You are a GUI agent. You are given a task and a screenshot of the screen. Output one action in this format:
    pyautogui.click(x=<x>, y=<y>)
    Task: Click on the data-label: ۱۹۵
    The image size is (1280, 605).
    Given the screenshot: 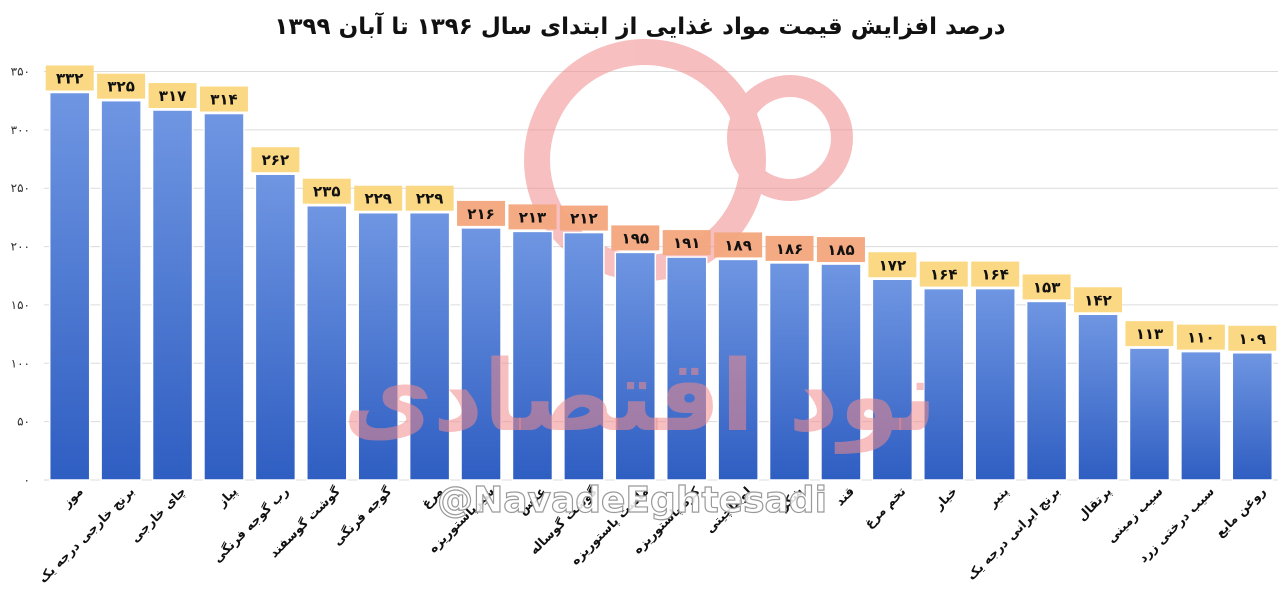 What is the action you would take?
    pyautogui.click(x=635, y=238)
    